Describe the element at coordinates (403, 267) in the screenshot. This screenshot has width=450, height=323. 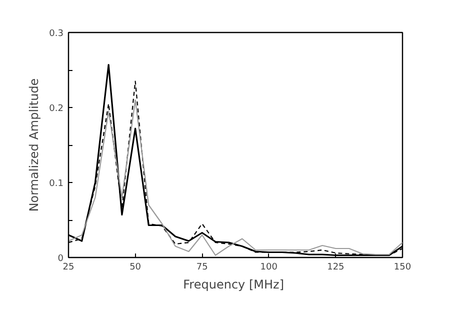
I see `x-tick-label: 150` at that location.